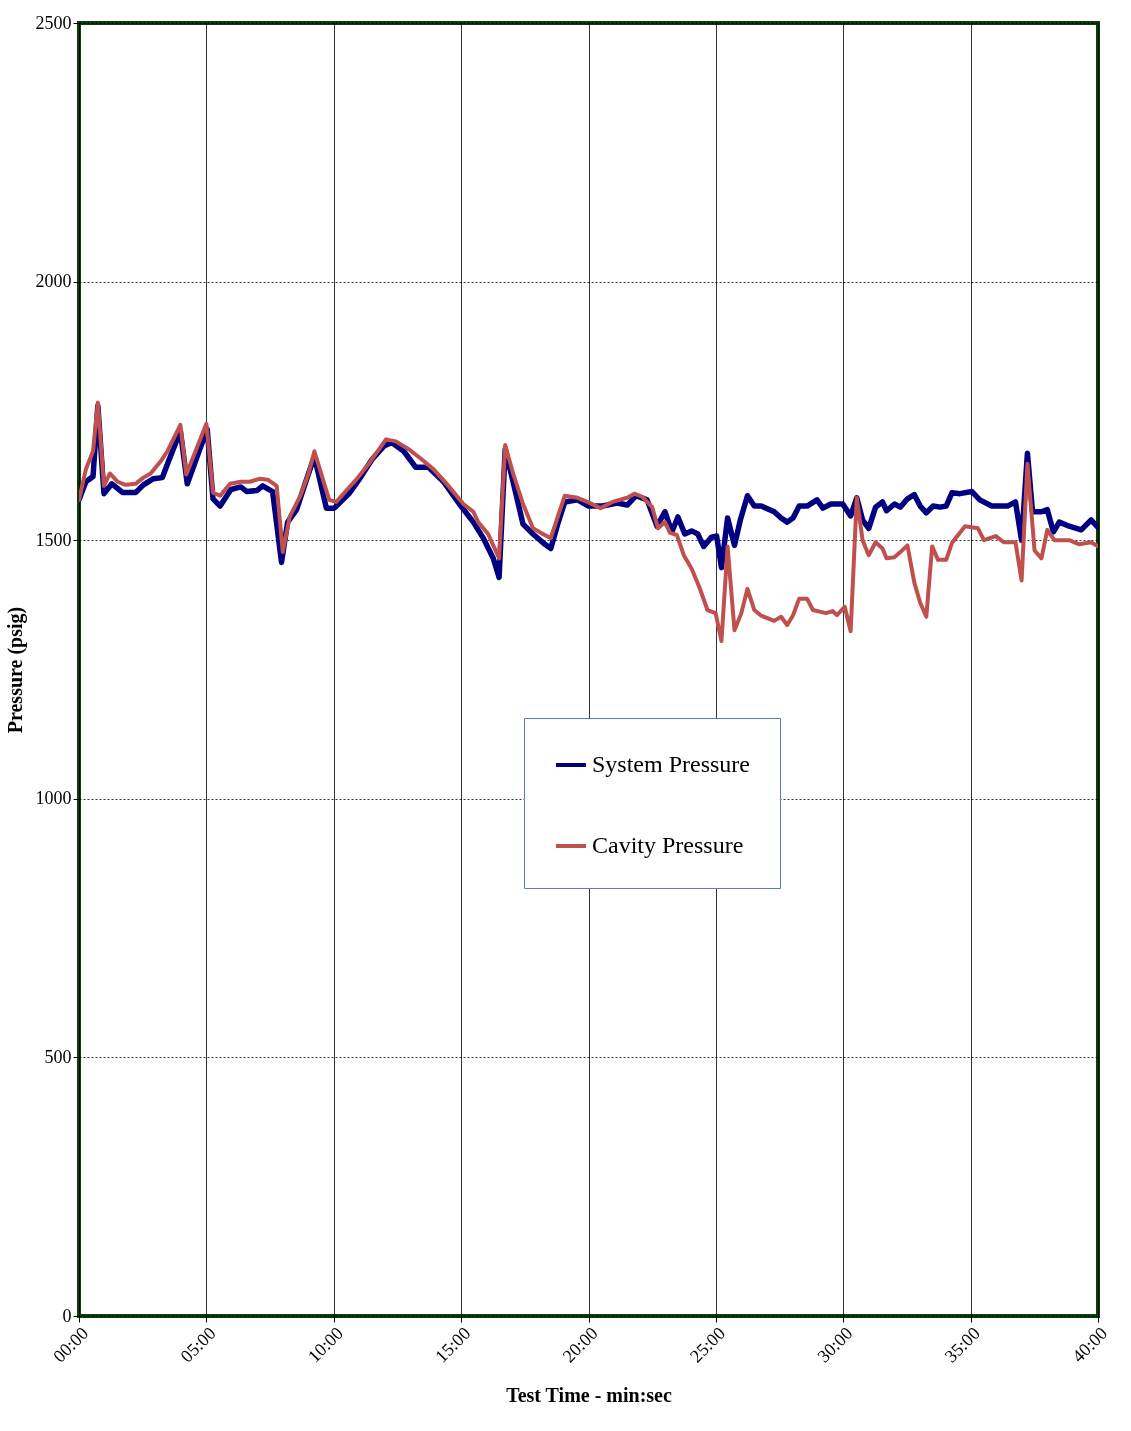  Describe the element at coordinates (589, 1395) in the screenshot. I see `x-axis-title: Test Time - min:sec` at that location.